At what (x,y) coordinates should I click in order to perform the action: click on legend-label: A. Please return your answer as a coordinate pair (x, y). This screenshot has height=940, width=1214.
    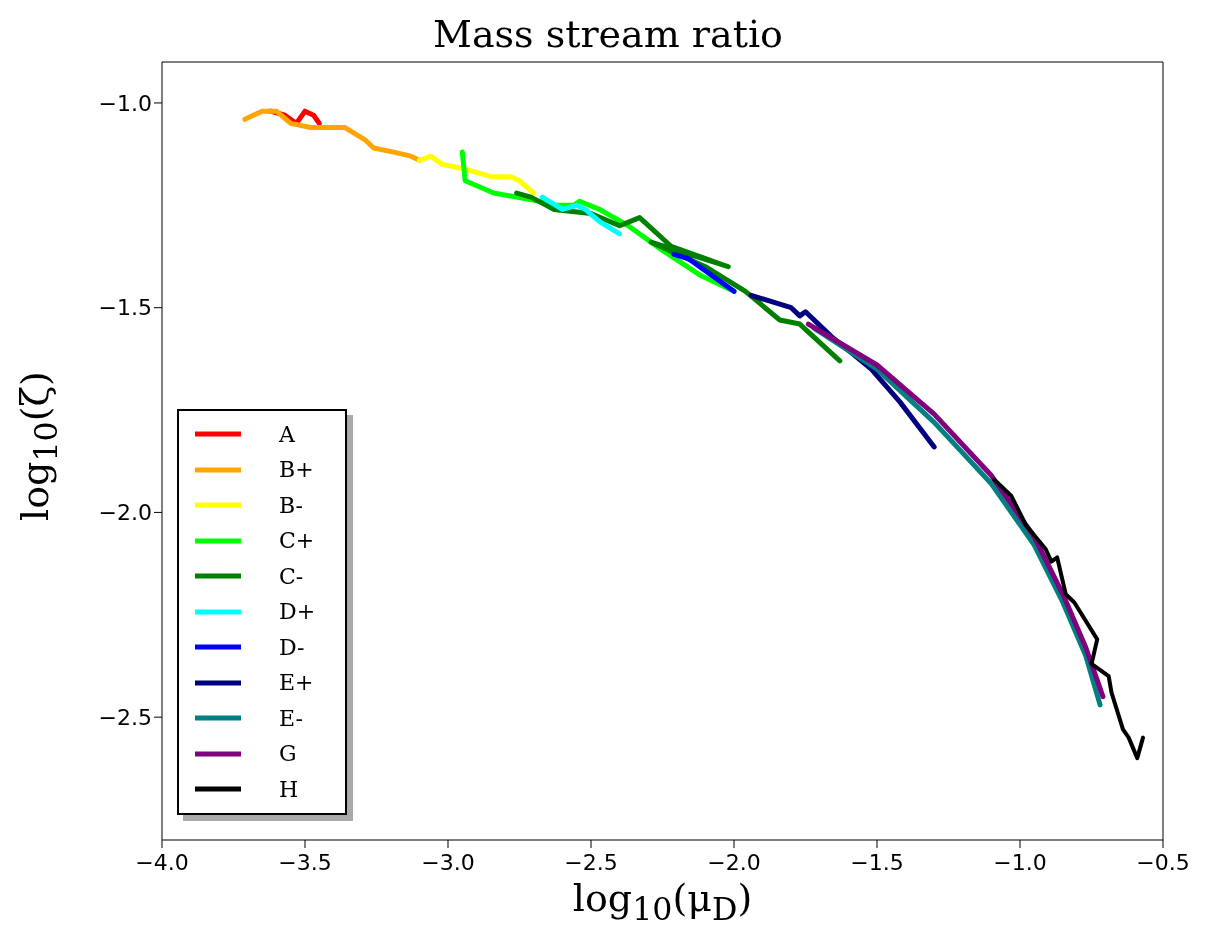
    Looking at the image, I should click on (287, 434).